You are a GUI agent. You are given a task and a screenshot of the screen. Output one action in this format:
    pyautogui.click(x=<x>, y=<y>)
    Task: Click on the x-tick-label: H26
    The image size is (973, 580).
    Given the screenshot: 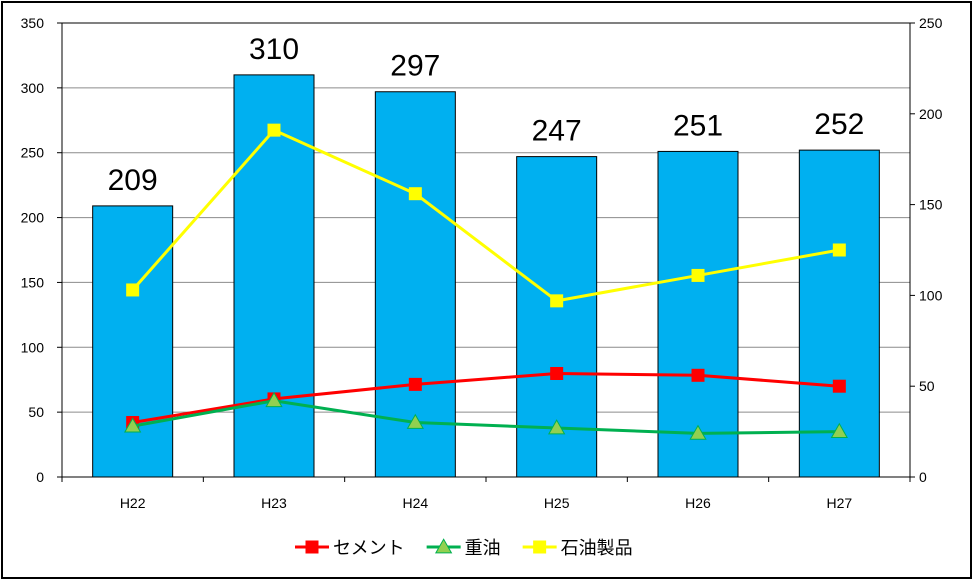 What is the action you would take?
    pyautogui.click(x=698, y=503)
    